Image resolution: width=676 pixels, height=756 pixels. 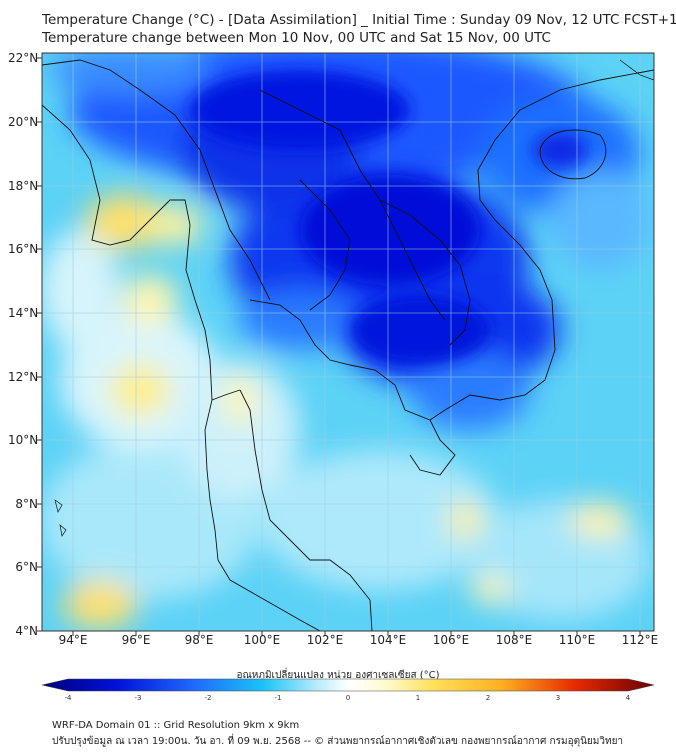 I want to click on lon-label: 94°E, so click(x=73, y=640).